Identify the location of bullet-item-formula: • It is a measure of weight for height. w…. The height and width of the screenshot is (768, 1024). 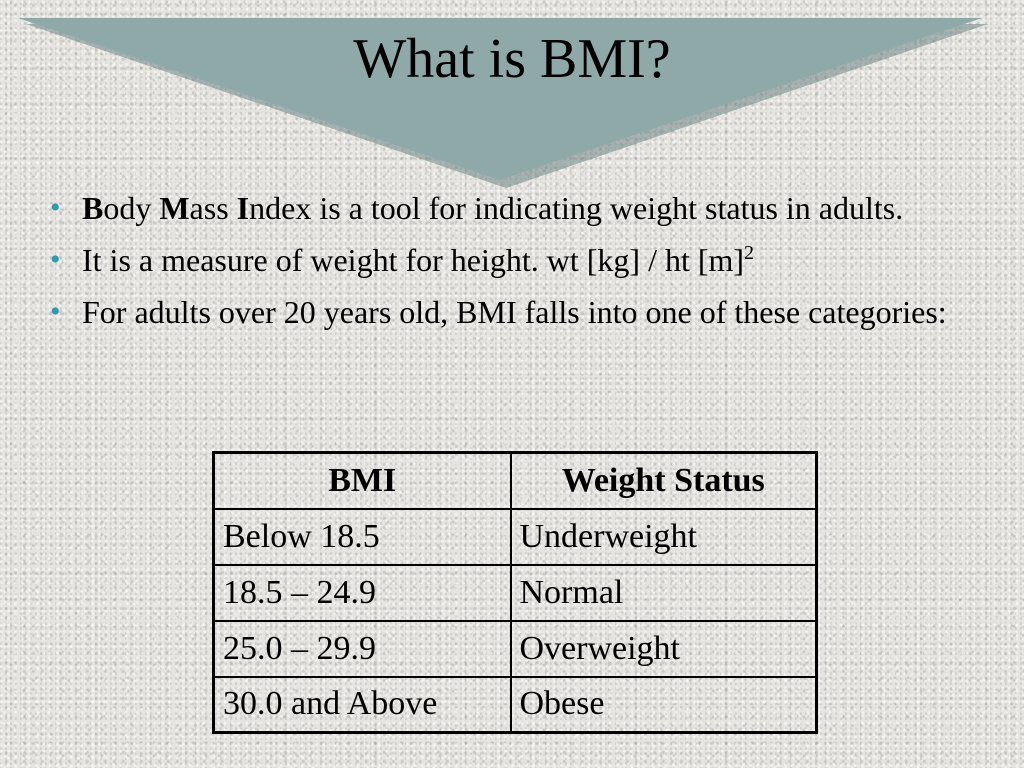
(517, 260).